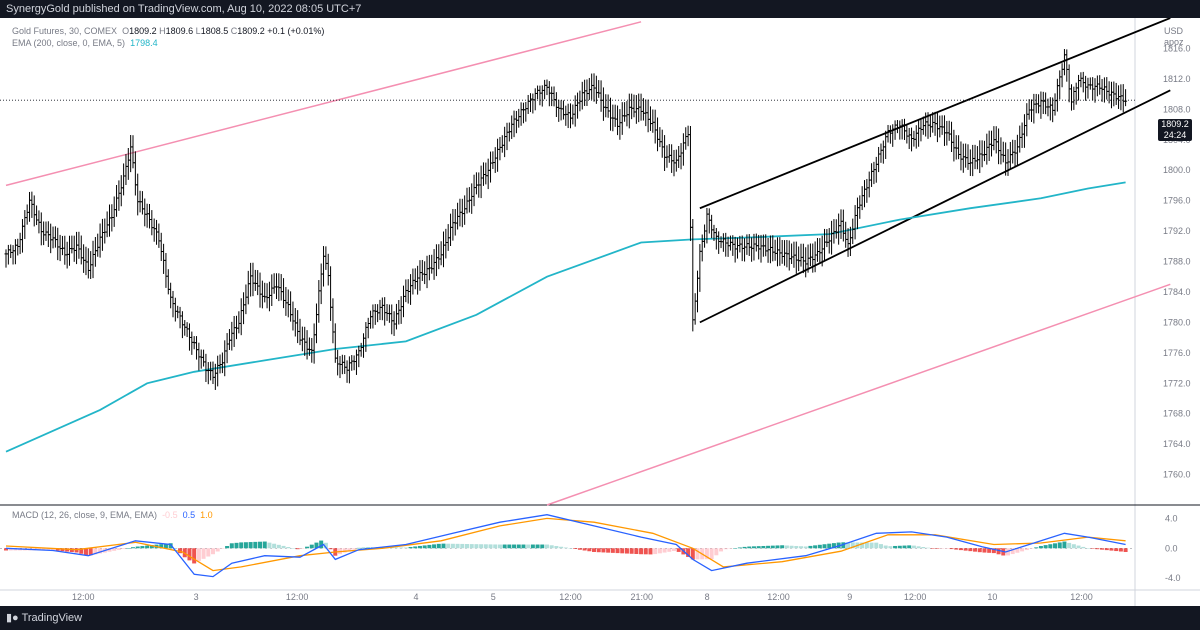 The width and height of the screenshot is (1200, 630). I want to click on macd-tick-label: -4.0, so click(1173, 578).